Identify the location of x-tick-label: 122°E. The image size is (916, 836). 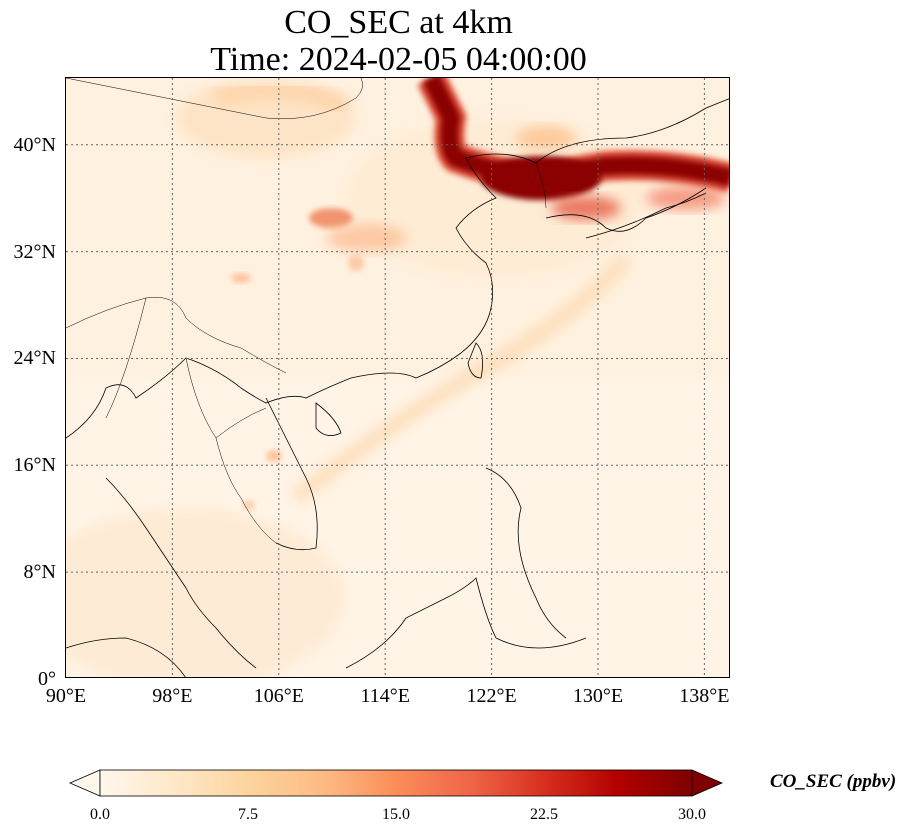
(491, 696).